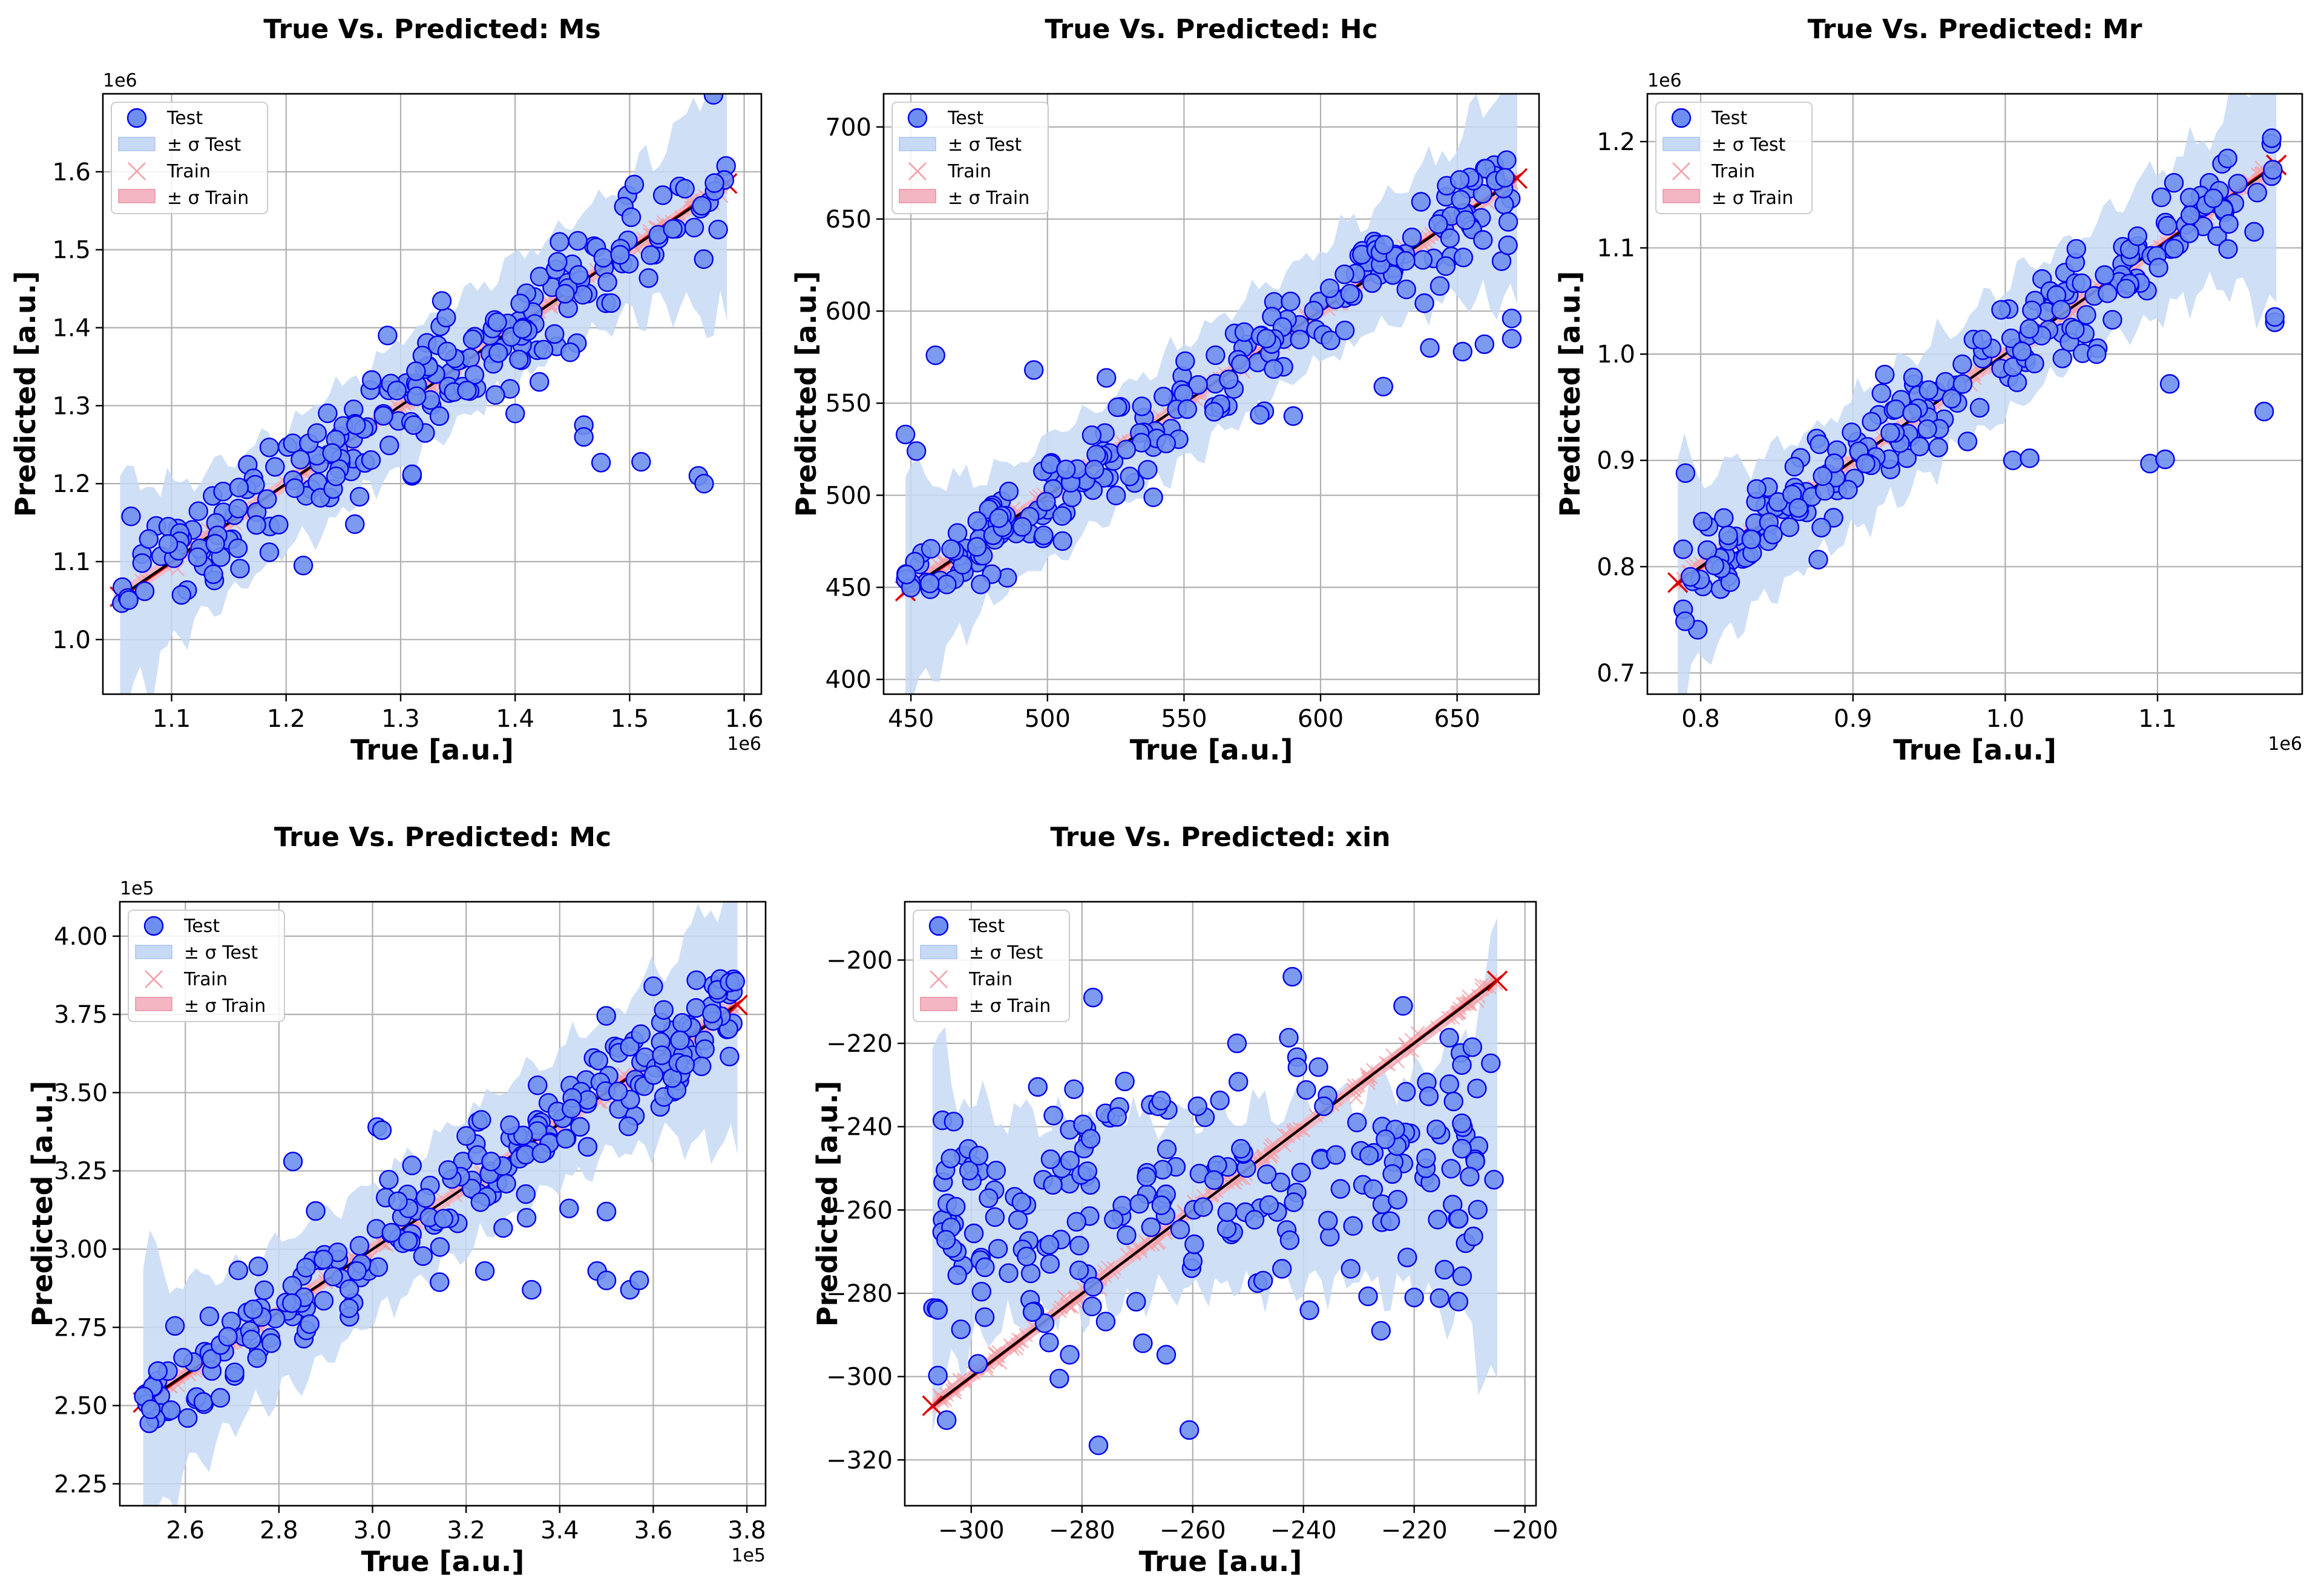 This screenshot has height=1585, width=2324. Describe the element at coordinates (221, 952) in the screenshot. I see `legend-test-band-label: ± σ Test` at that location.